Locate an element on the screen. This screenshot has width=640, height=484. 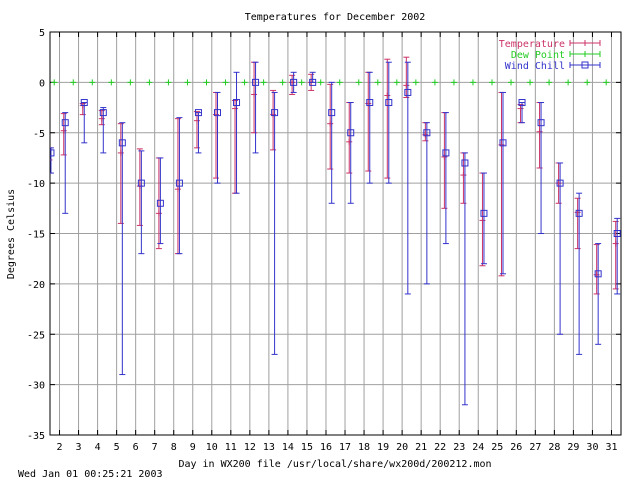
x-tick-label: 29 is located at coordinates (573, 447).